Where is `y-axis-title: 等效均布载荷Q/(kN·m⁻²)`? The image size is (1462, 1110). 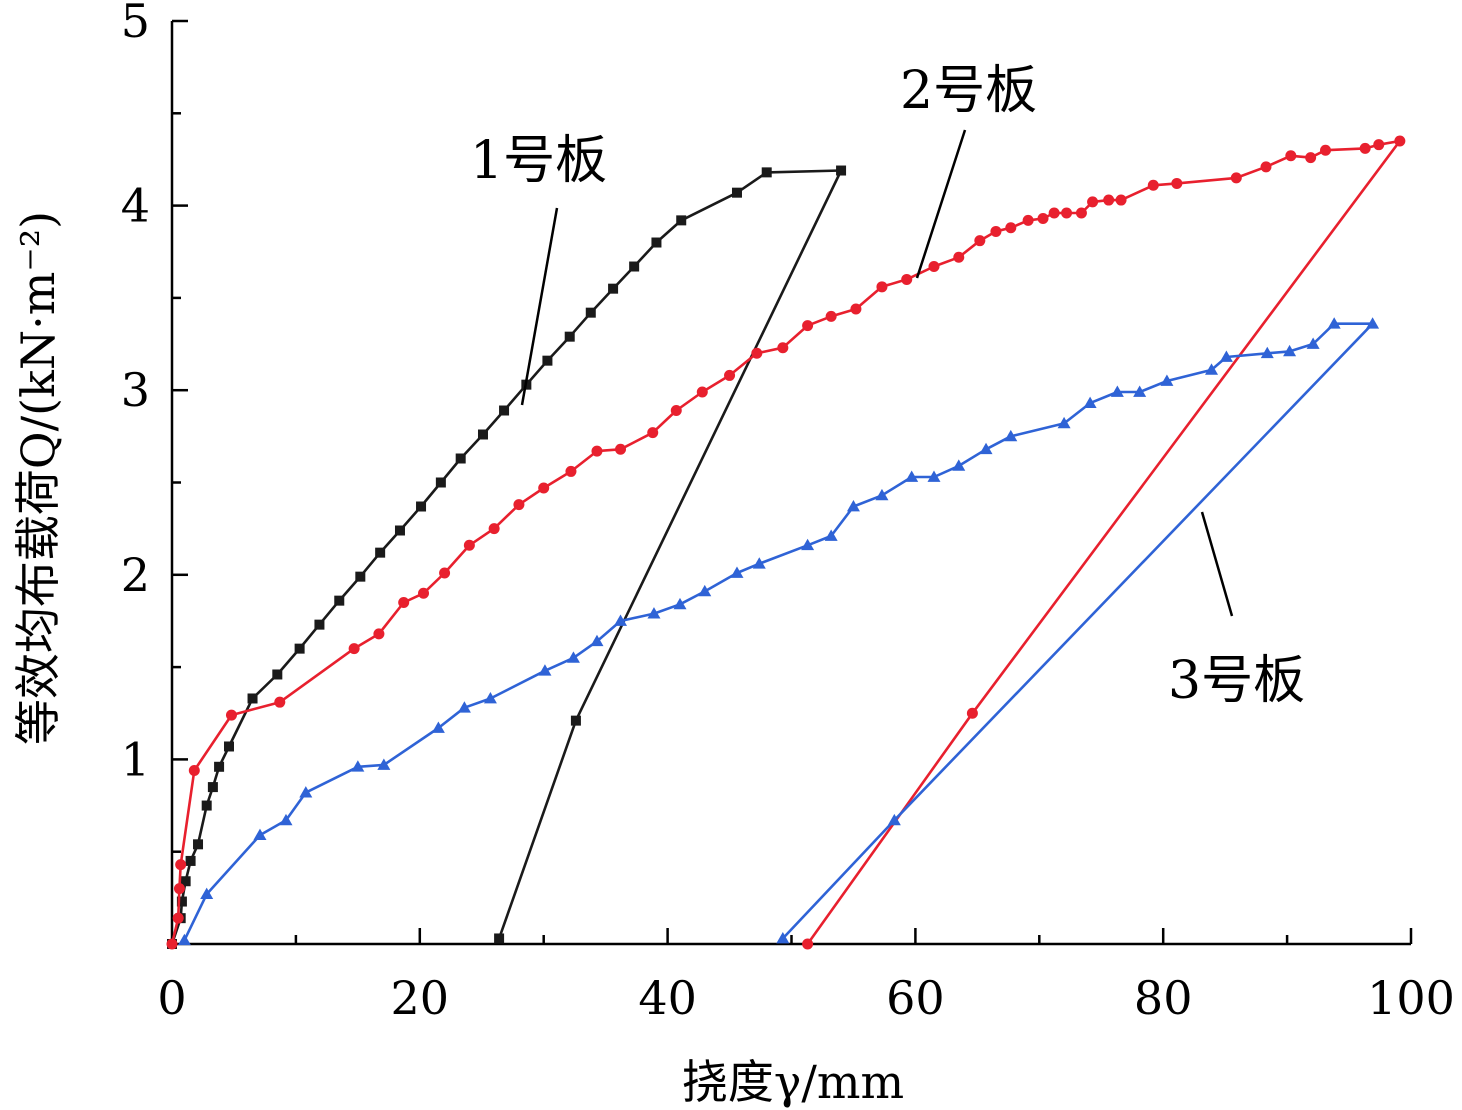
y-axis-title: 等效均布载荷Q/(kN·m⁻²) is located at coordinates (38, 478).